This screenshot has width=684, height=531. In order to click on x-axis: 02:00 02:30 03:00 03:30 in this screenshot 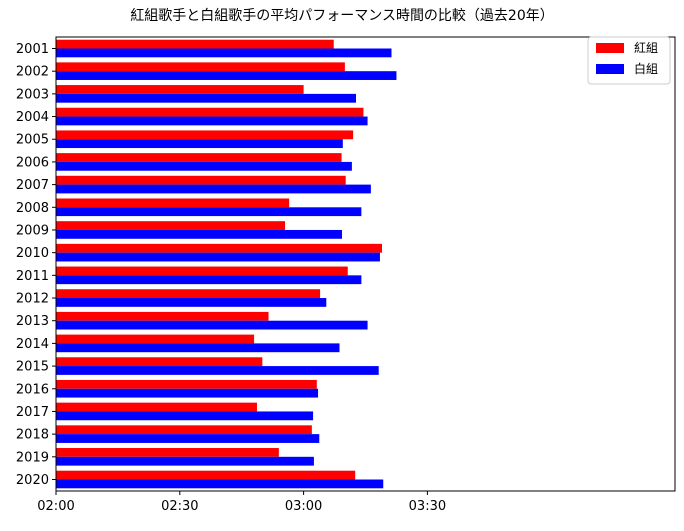, I will do `click(241, 502)`.